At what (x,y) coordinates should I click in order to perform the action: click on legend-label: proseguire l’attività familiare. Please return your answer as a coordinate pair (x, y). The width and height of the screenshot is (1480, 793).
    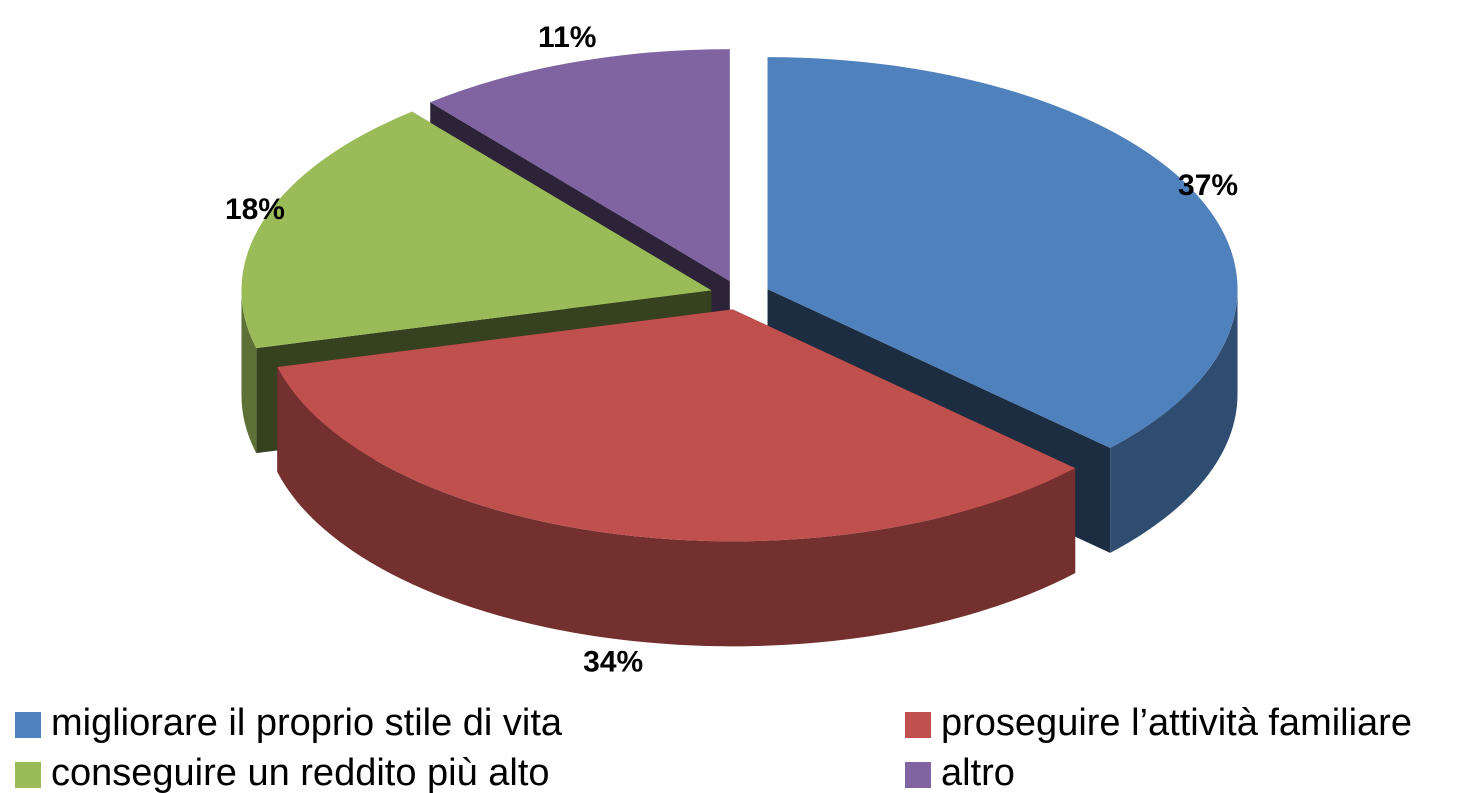
    Looking at the image, I should click on (1176, 723).